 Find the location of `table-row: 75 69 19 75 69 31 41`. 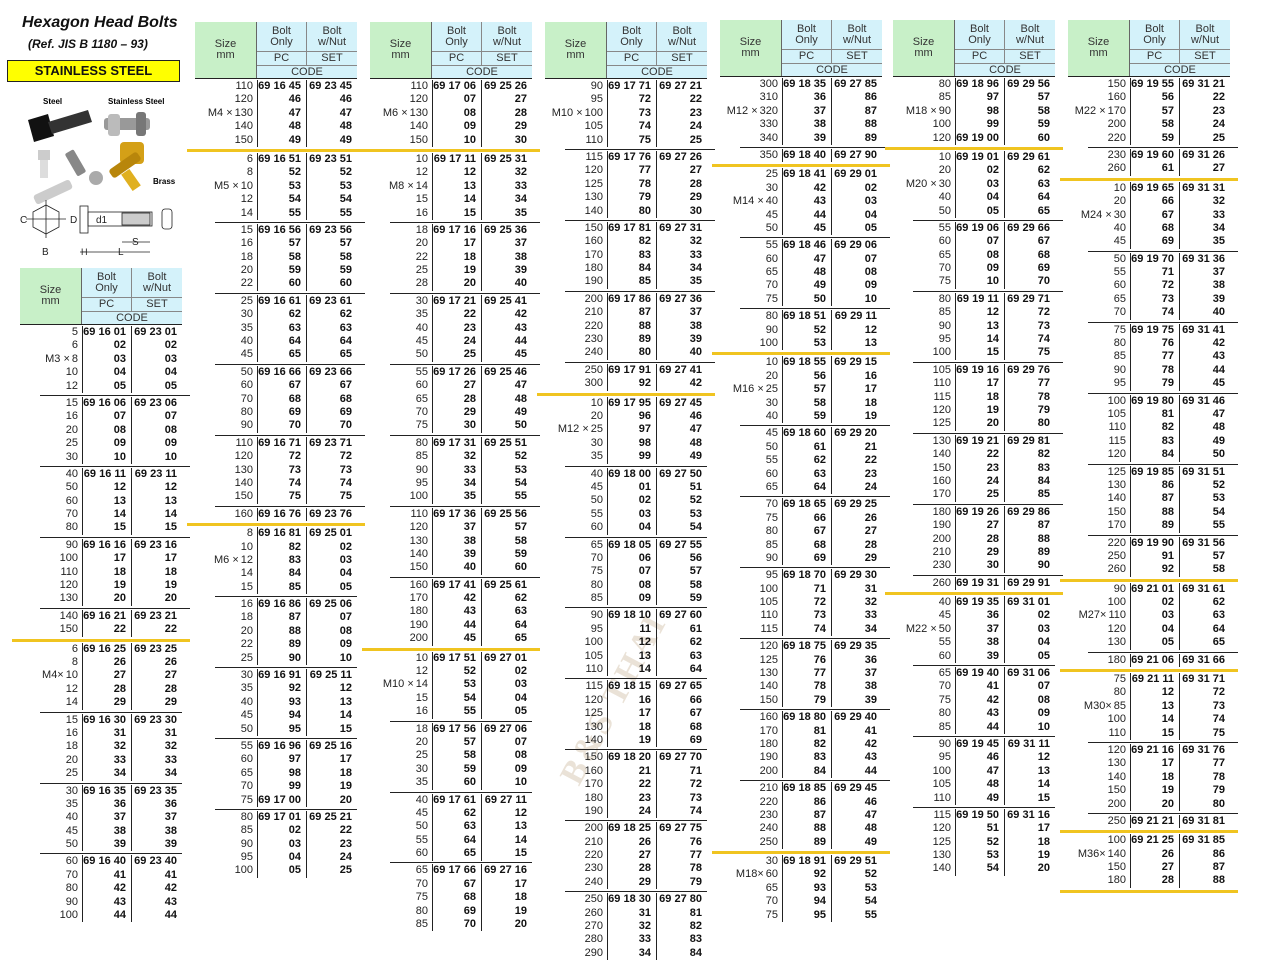

table-row: 75 69 19 75 69 31 41 is located at coordinates (1153, 330).